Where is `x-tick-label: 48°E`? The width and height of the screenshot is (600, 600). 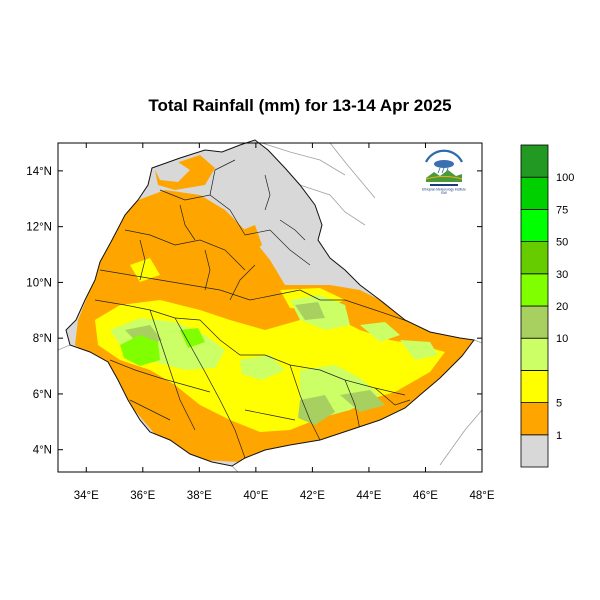 x-tick-label: 48°E is located at coordinates (481, 496).